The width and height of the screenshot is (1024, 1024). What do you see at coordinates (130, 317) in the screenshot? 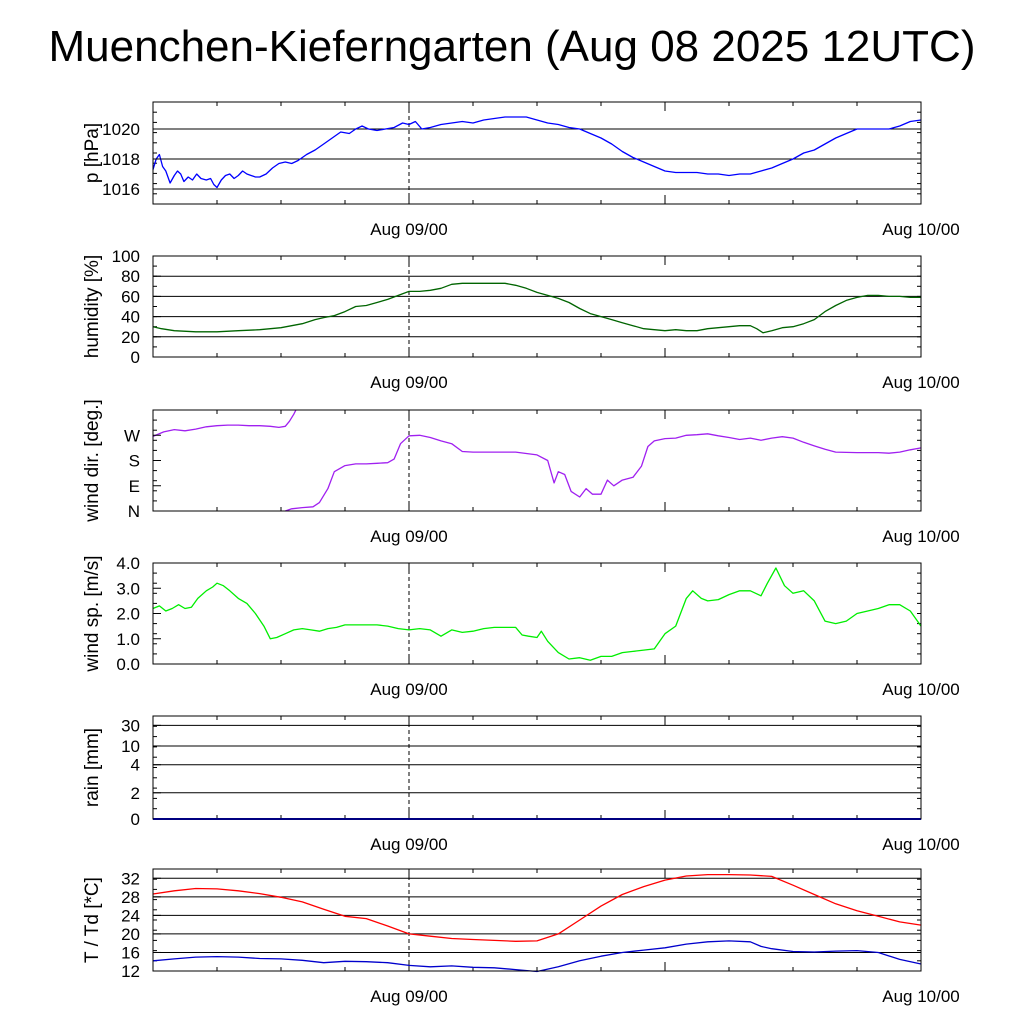
I see `y-tick-label: 40` at bounding box center [130, 317].